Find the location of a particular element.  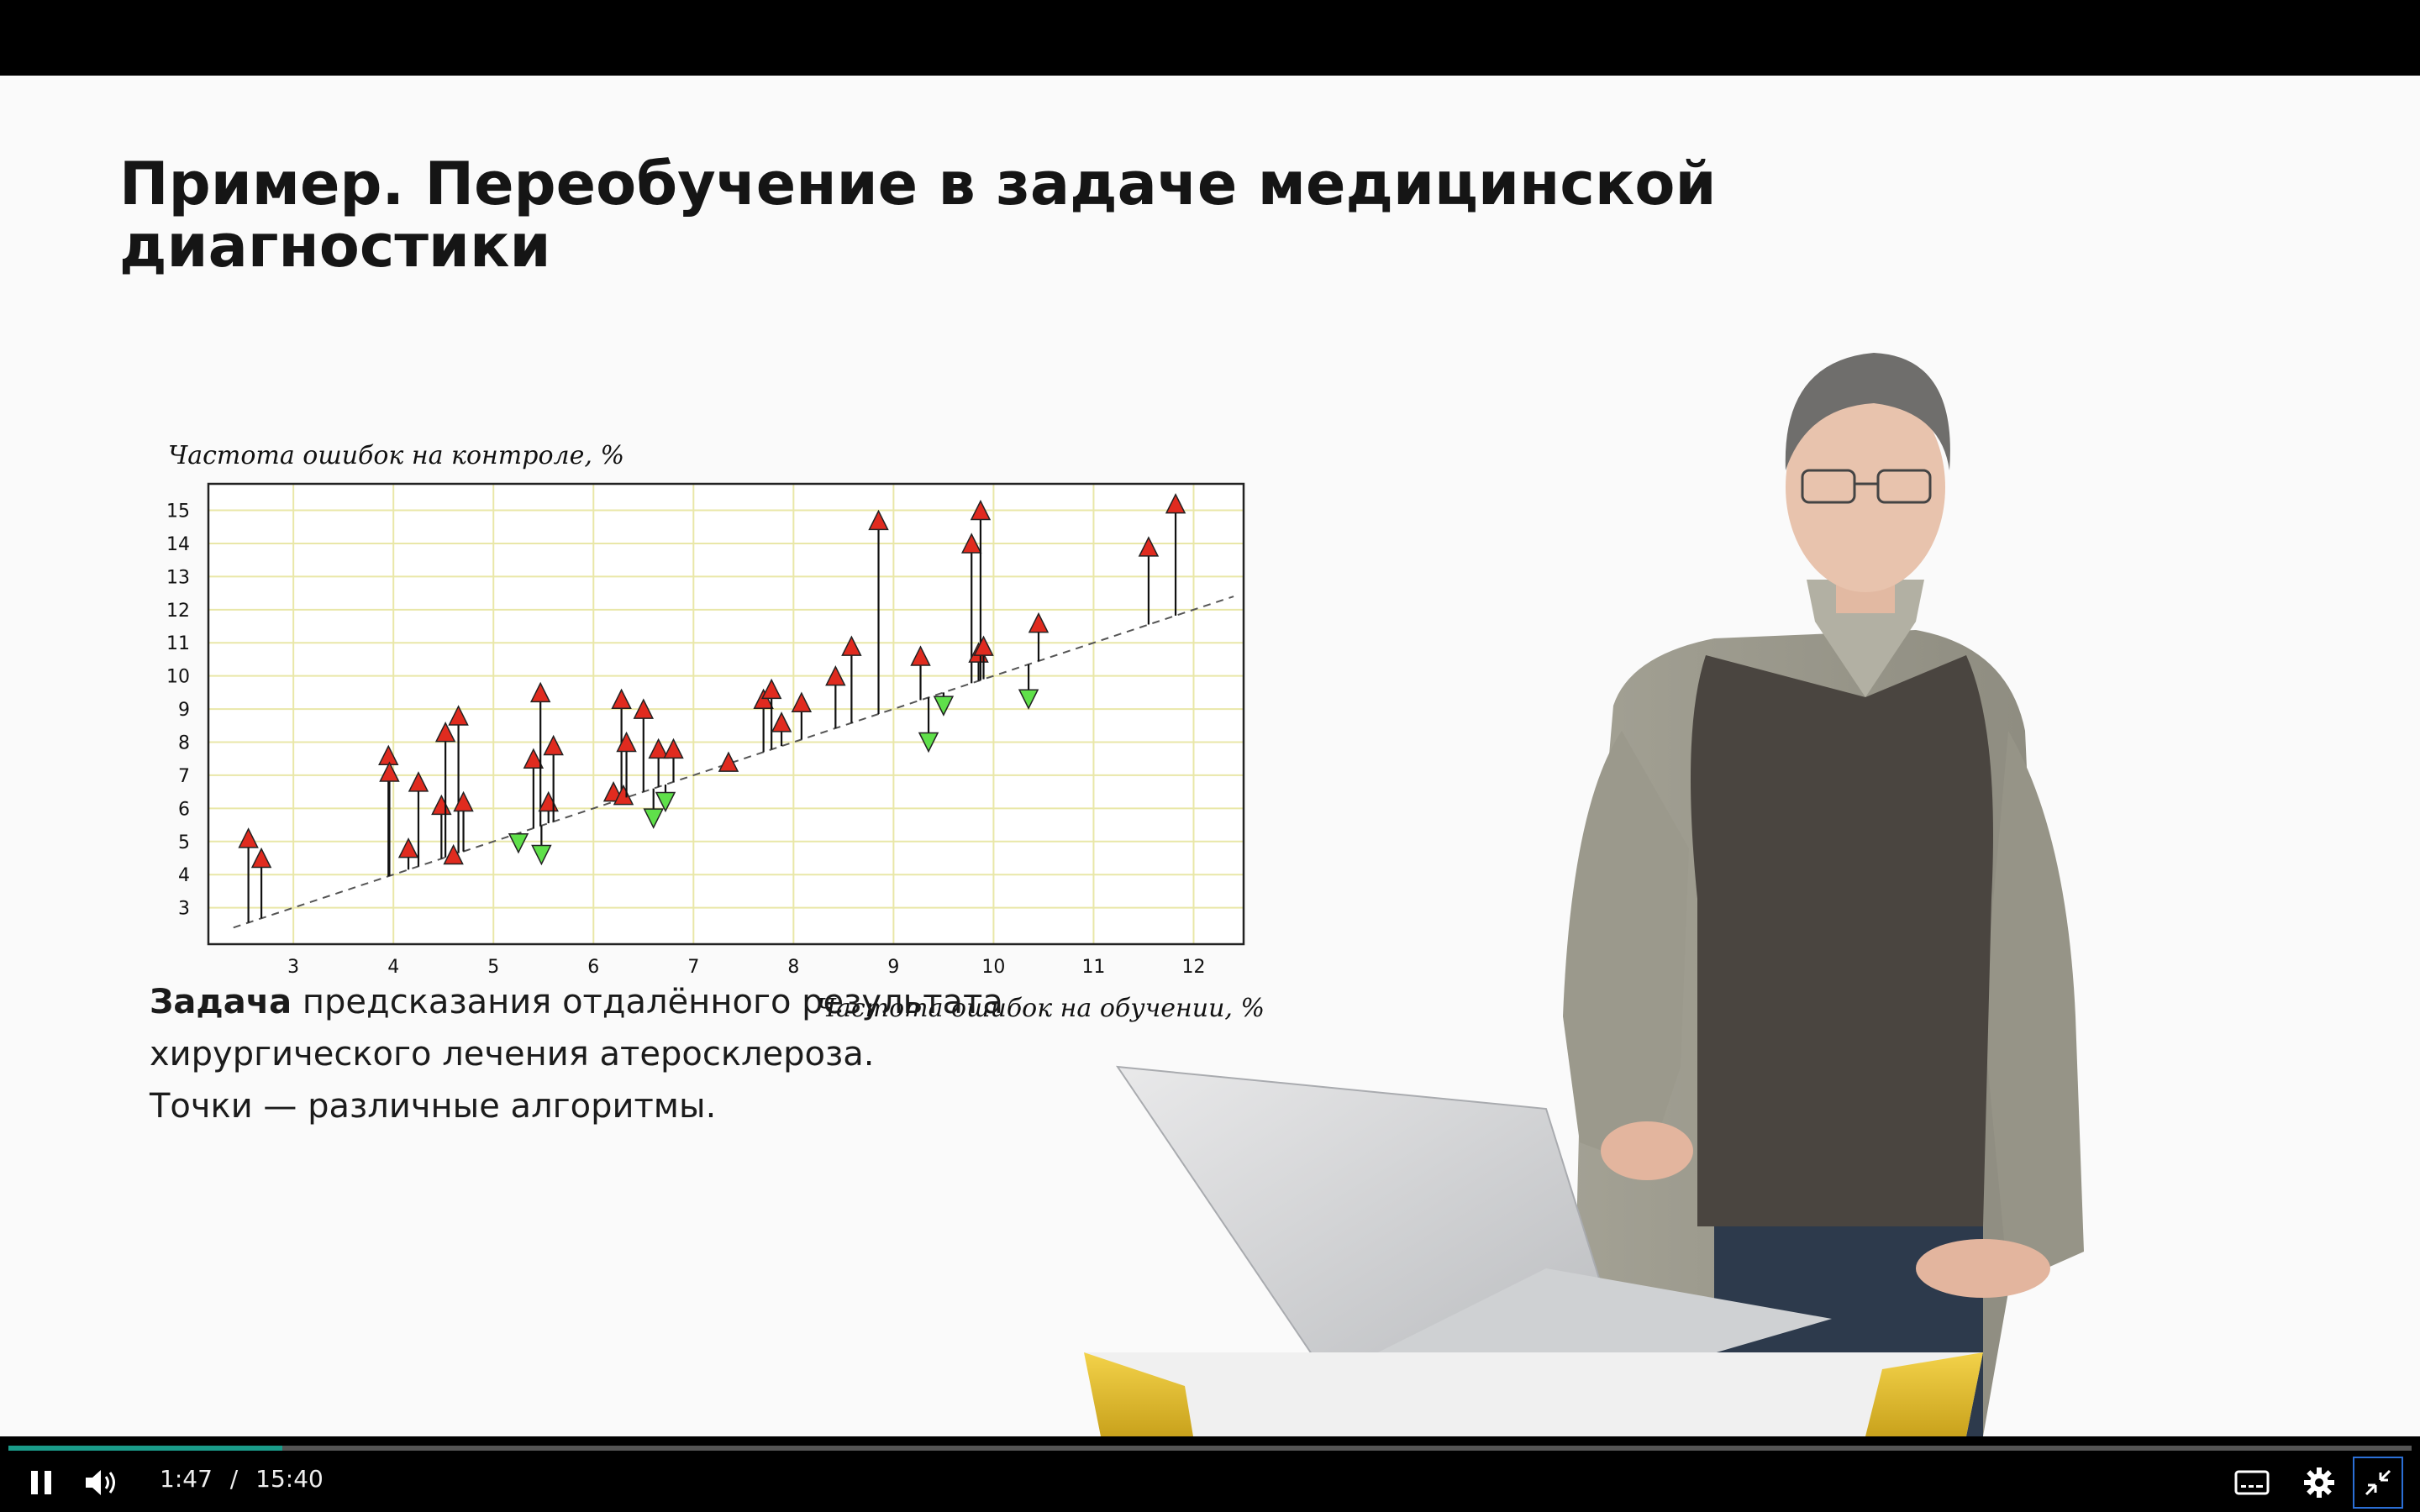

current-time: 1:47 is located at coordinates (187, 1479).